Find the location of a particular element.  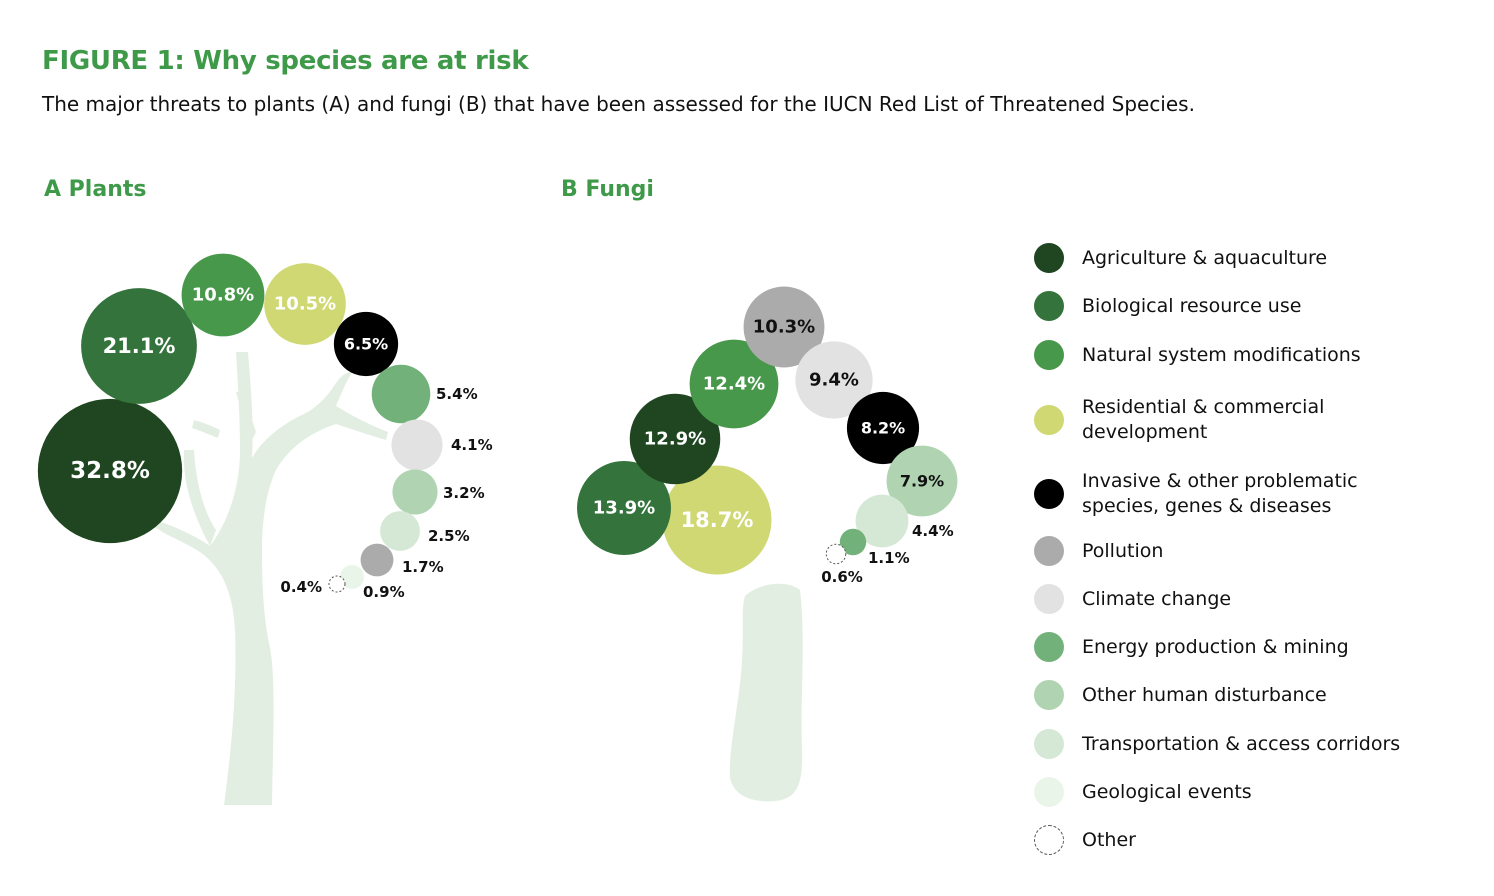

legend-swatch-invasive is located at coordinates (1049, 494).